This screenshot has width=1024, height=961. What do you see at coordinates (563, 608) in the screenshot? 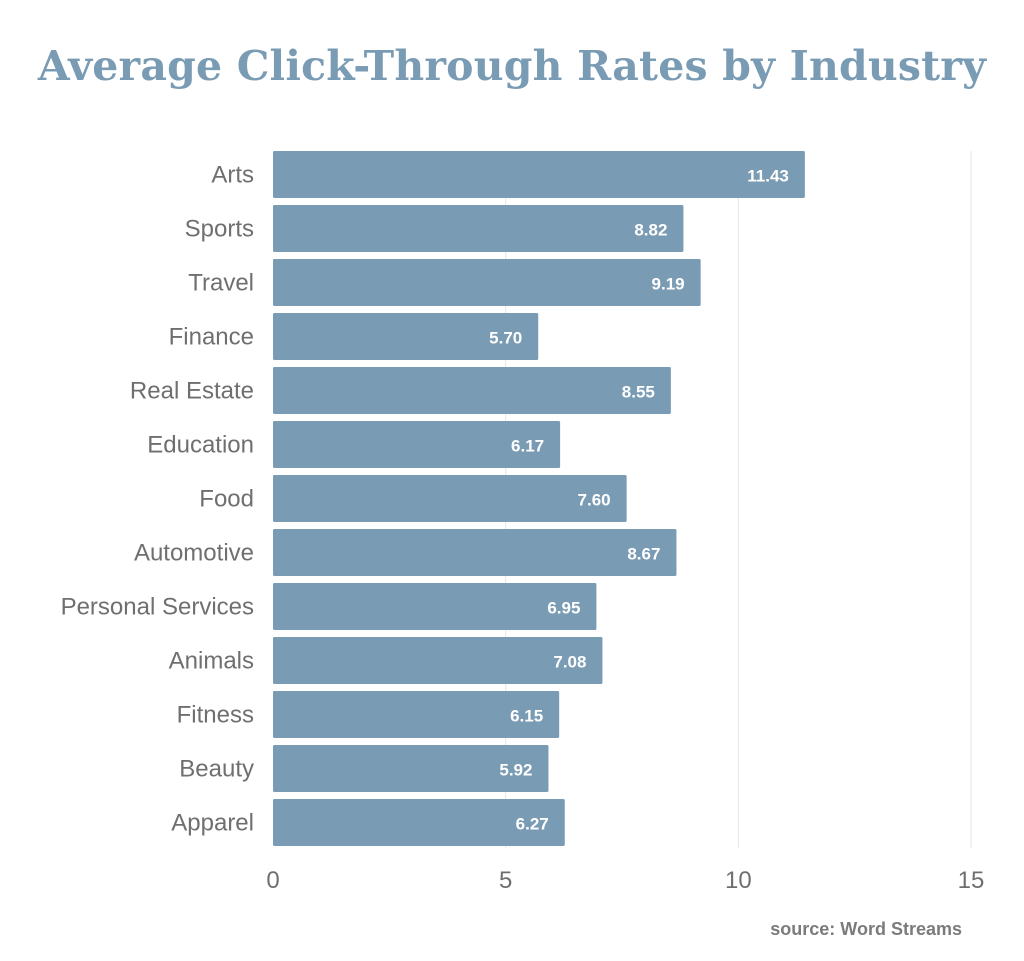
I see `bar-value-label: 6.95` at bounding box center [563, 608].